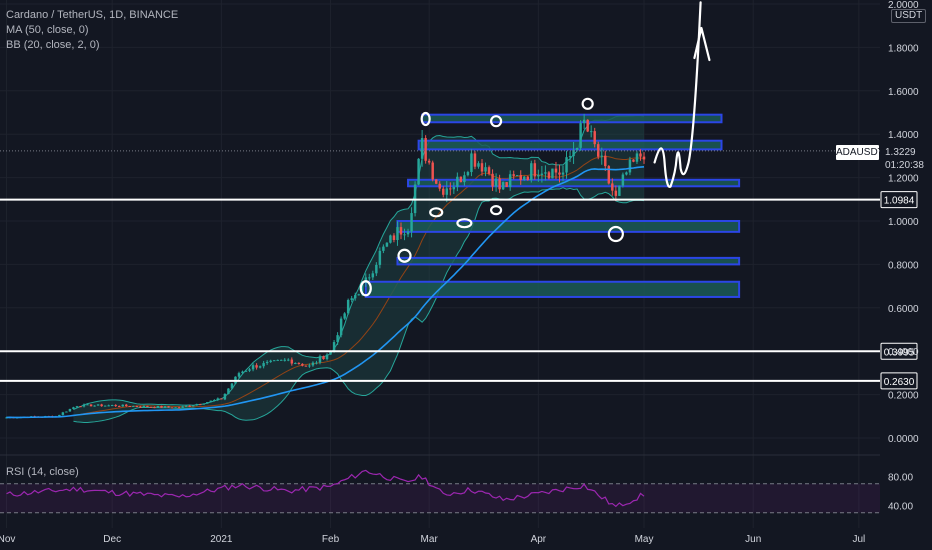  What do you see at coordinates (899, 352) in the screenshot?
I see `level-price-label: 0.3995` at bounding box center [899, 352].